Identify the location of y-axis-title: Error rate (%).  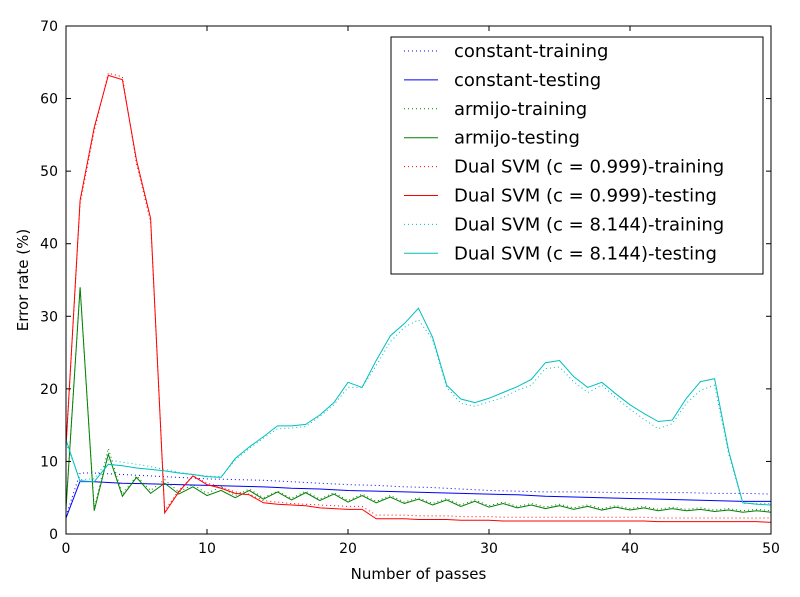
(23, 280).